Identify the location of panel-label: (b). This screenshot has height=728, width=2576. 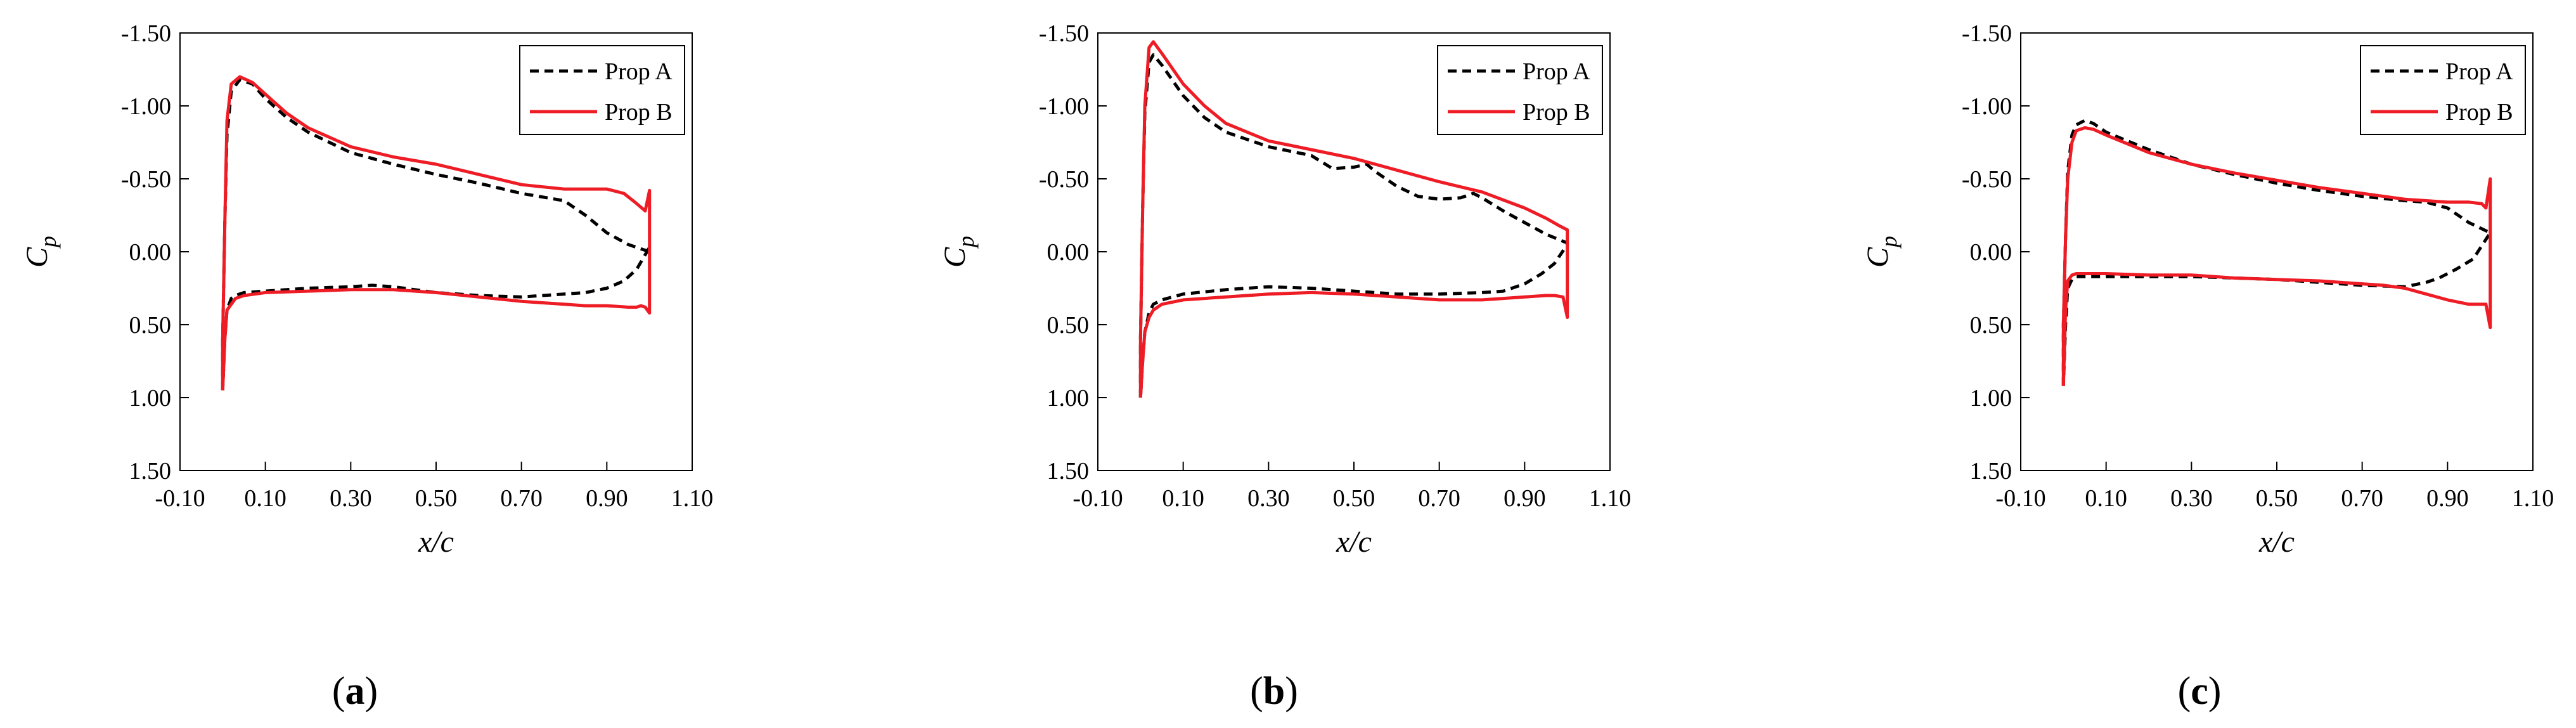
(1274, 691).